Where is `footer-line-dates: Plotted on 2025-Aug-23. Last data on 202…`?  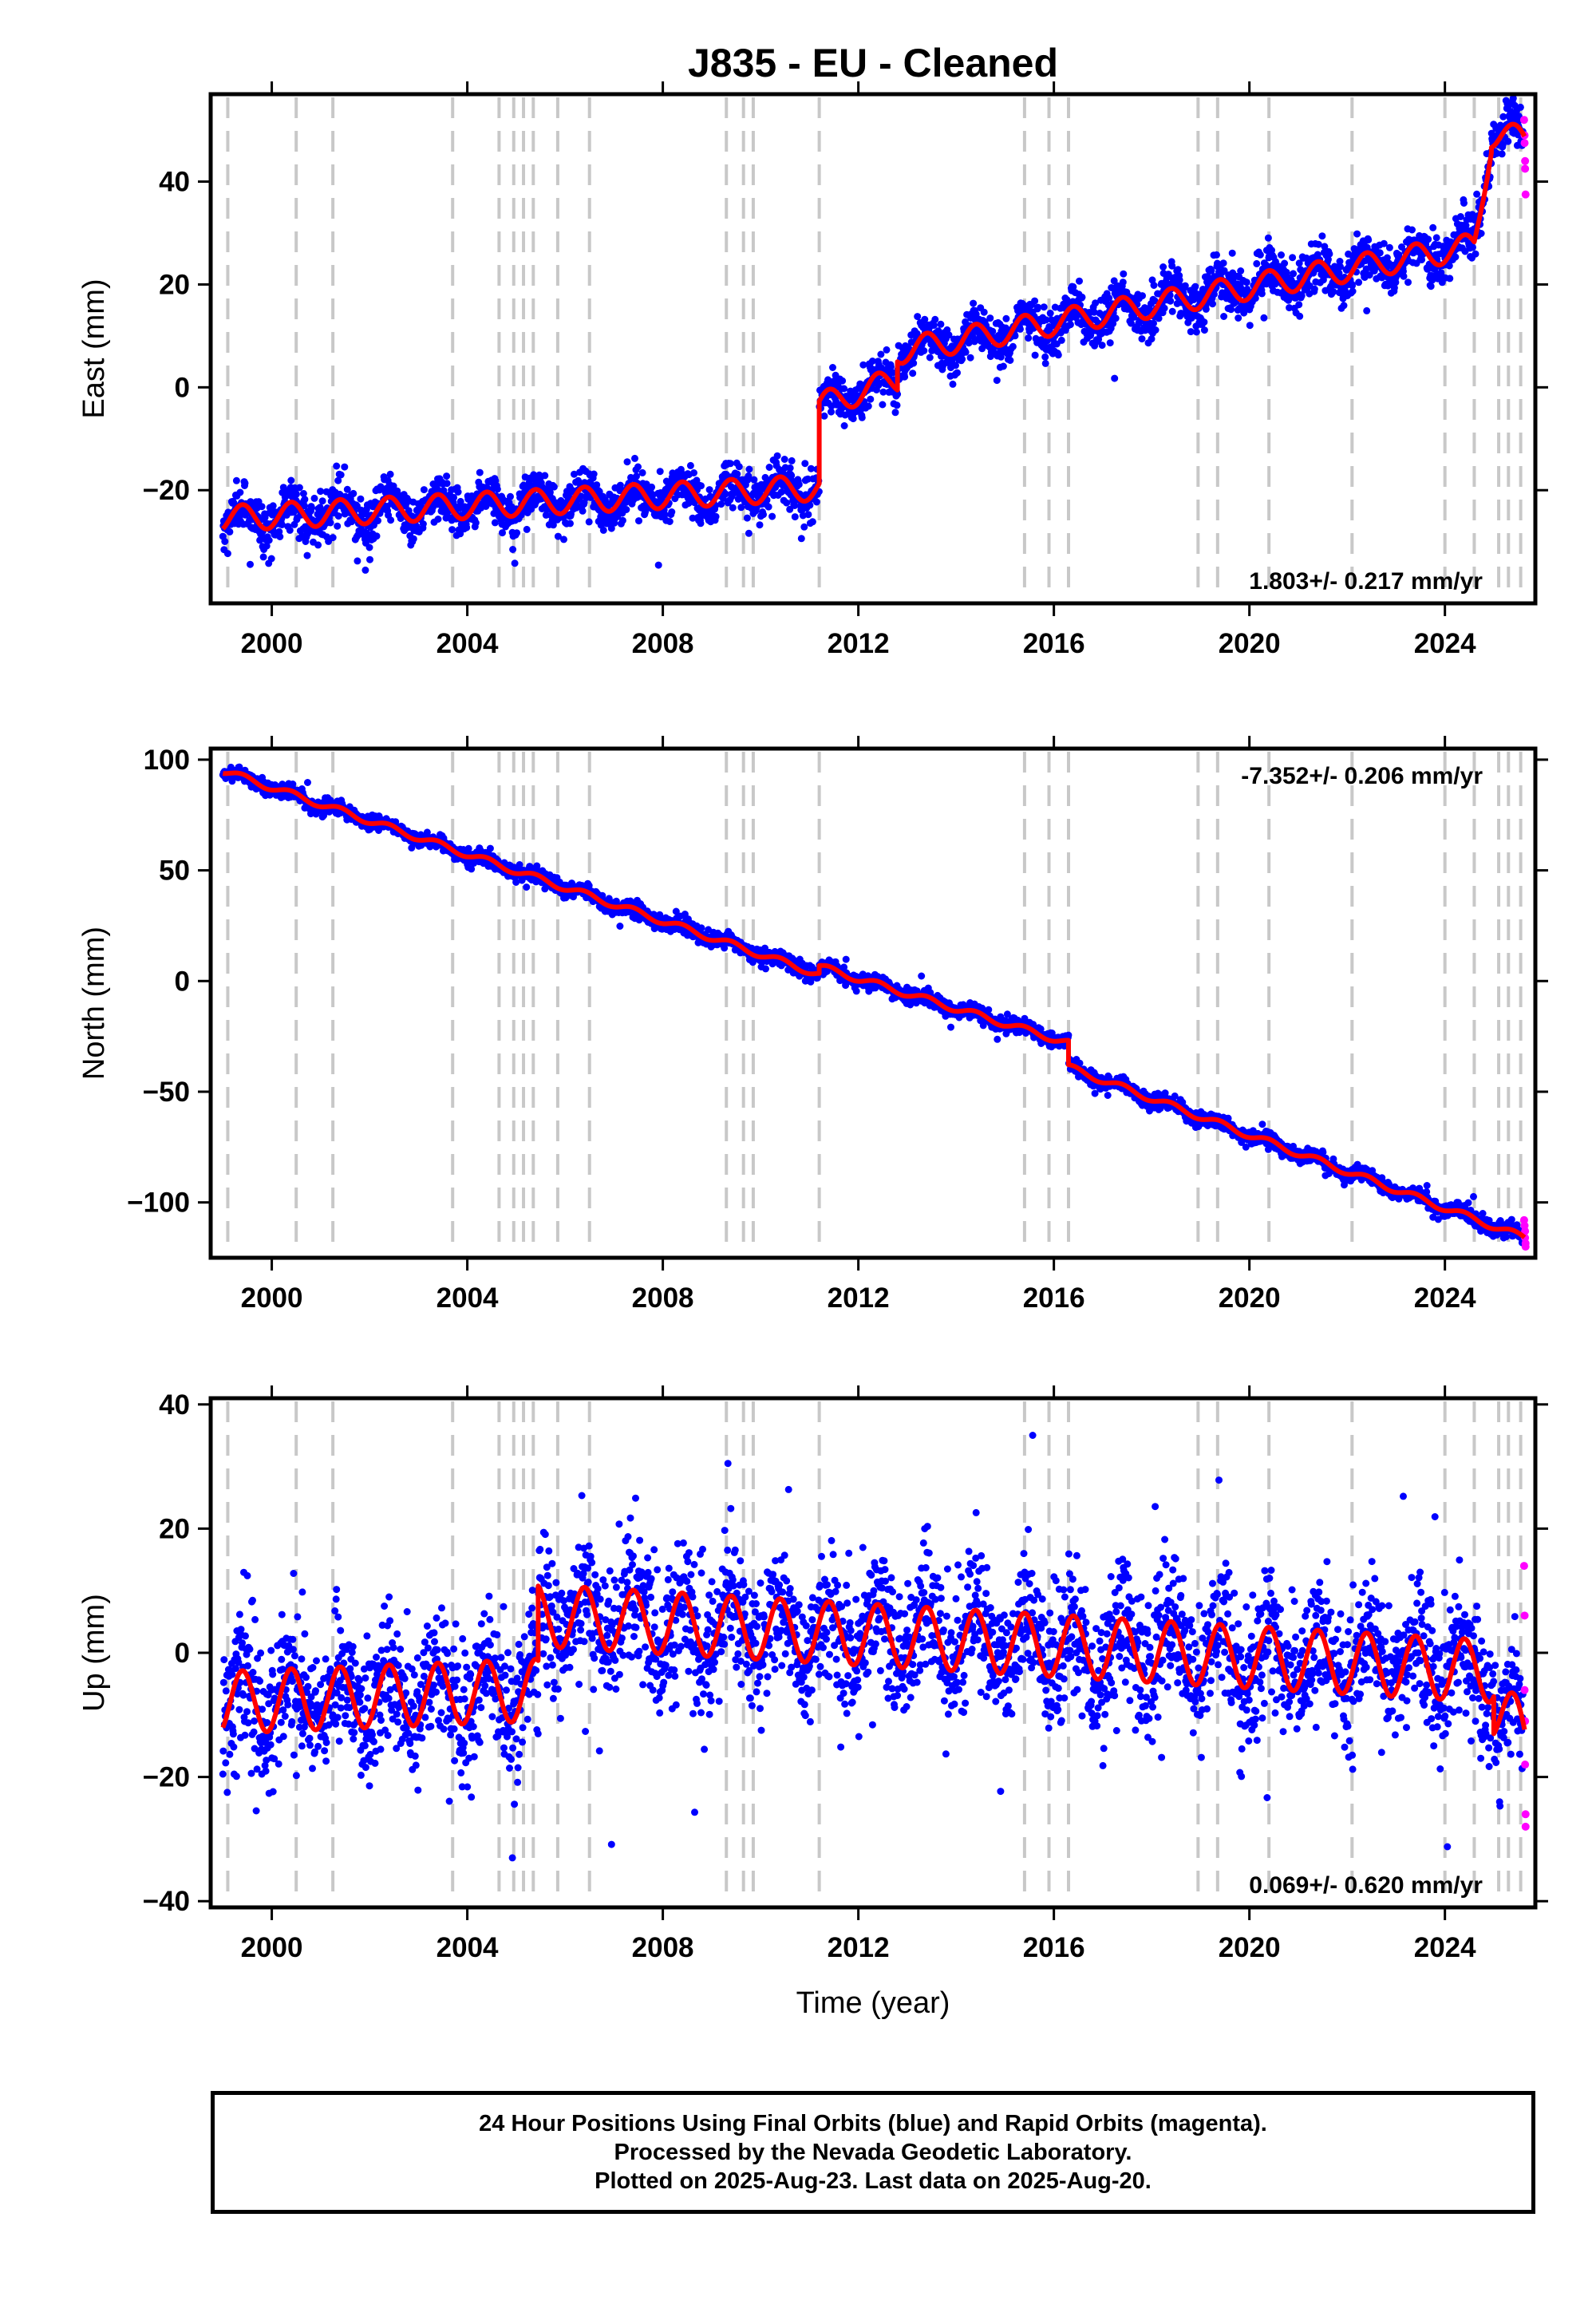 footer-line-dates: Plotted on 2025-Aug-23. Last data on 202… is located at coordinates (873, 2181).